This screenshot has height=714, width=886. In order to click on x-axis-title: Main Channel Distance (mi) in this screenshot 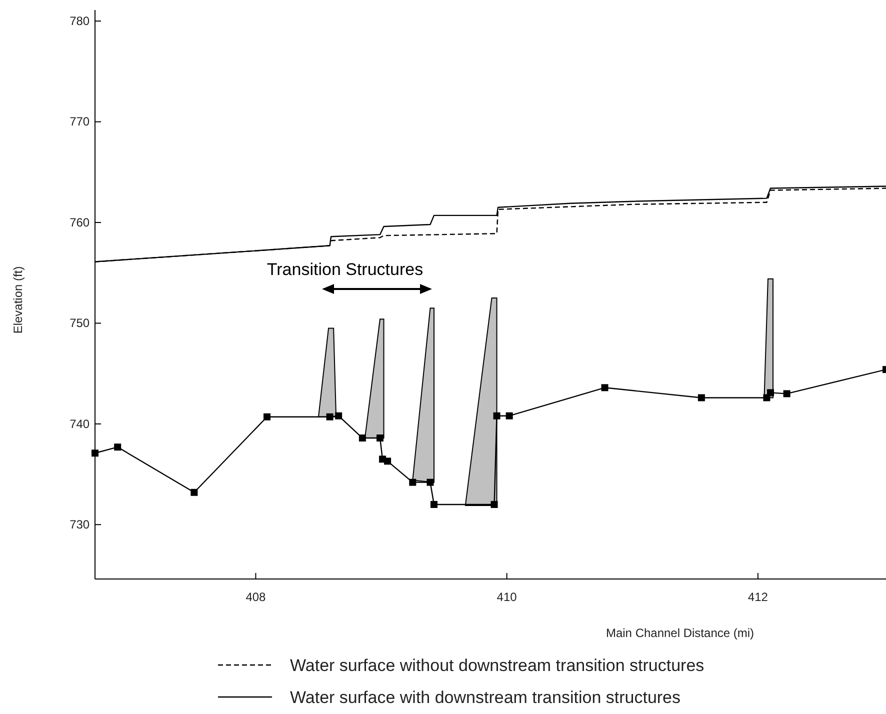, I will do `click(680, 633)`.